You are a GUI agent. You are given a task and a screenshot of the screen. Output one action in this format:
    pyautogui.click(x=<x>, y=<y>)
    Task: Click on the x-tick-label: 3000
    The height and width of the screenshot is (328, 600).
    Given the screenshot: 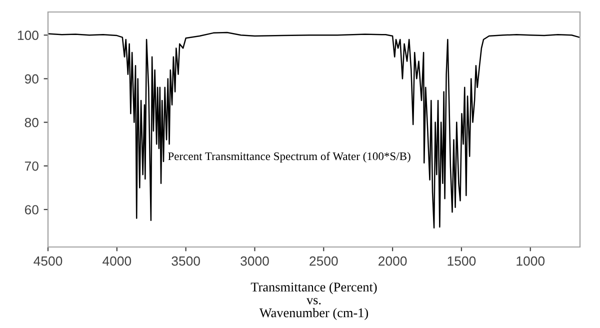 What is the action you would take?
    pyautogui.click(x=254, y=261)
    